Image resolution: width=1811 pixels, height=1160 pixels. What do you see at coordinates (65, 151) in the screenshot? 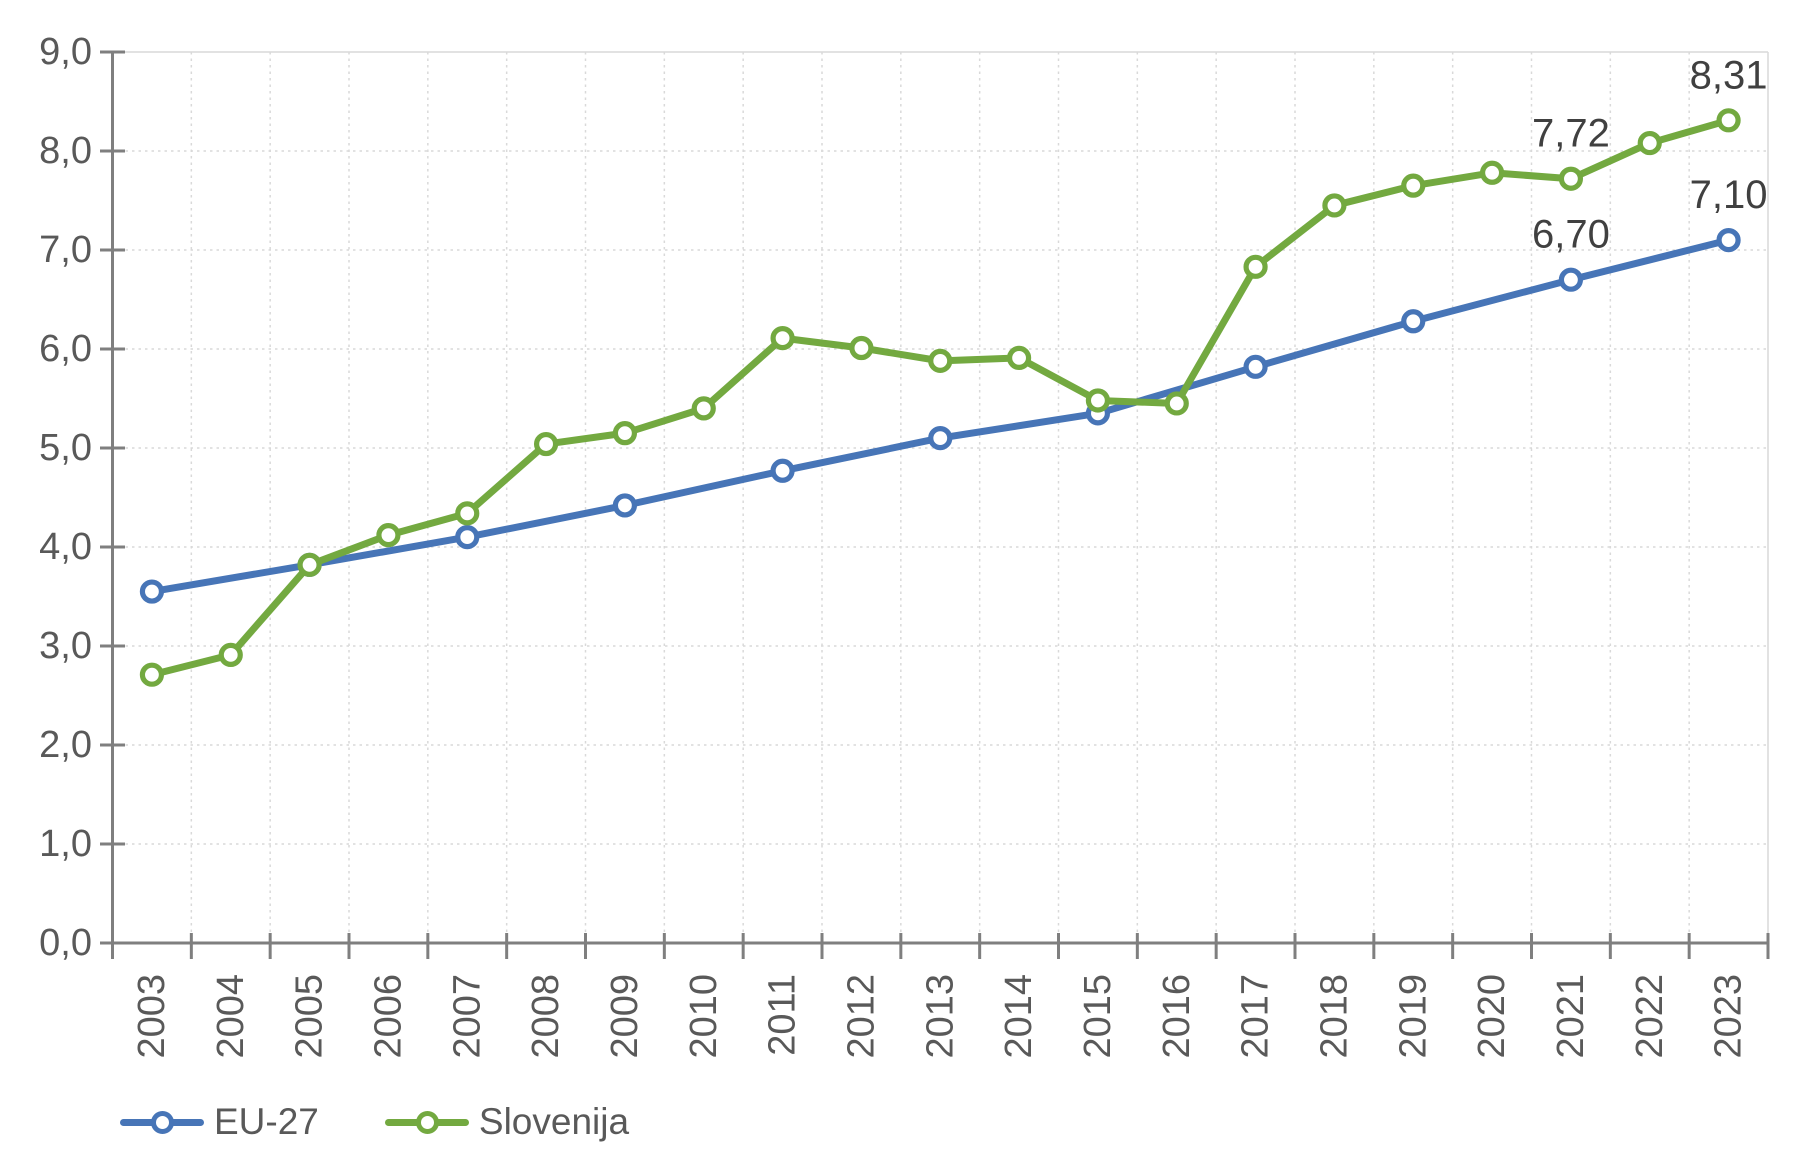
I see `y-tick-label: 8,0` at bounding box center [65, 151].